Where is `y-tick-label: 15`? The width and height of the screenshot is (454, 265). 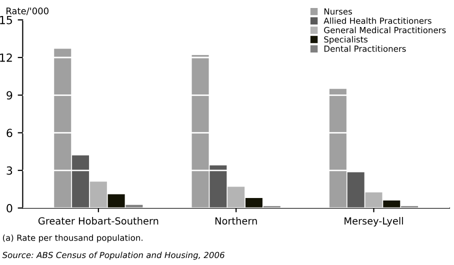
y-tick-label: 15 is located at coordinates (6, 20).